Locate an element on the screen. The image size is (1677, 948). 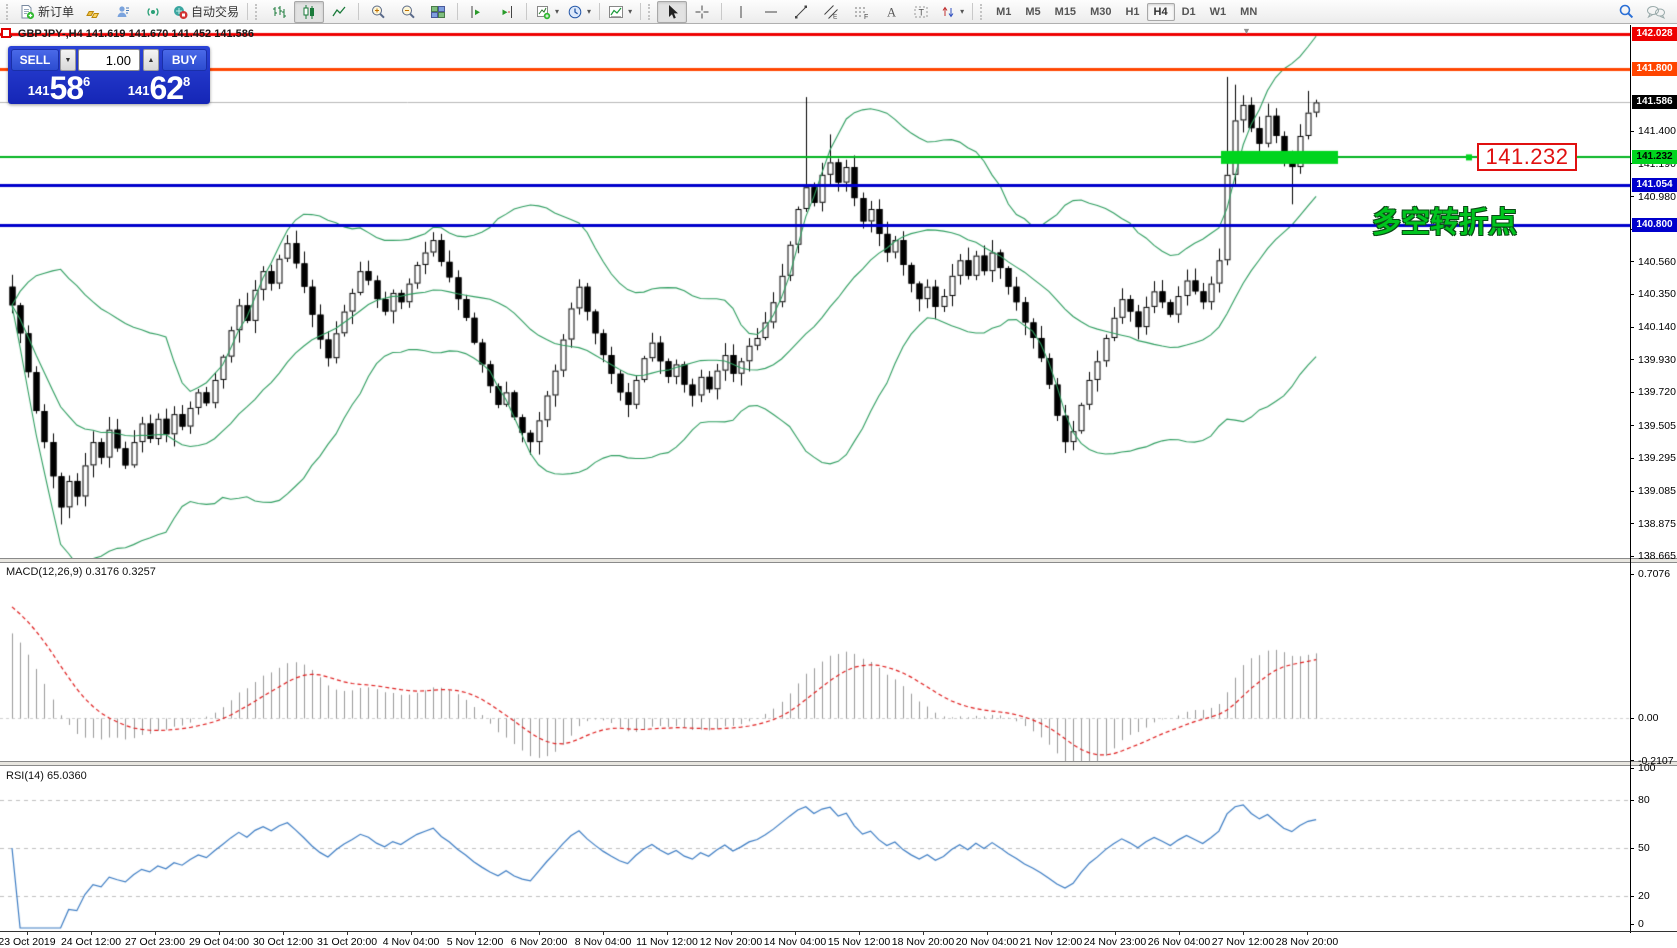
trendline-icon is located at coordinates (801, 12).